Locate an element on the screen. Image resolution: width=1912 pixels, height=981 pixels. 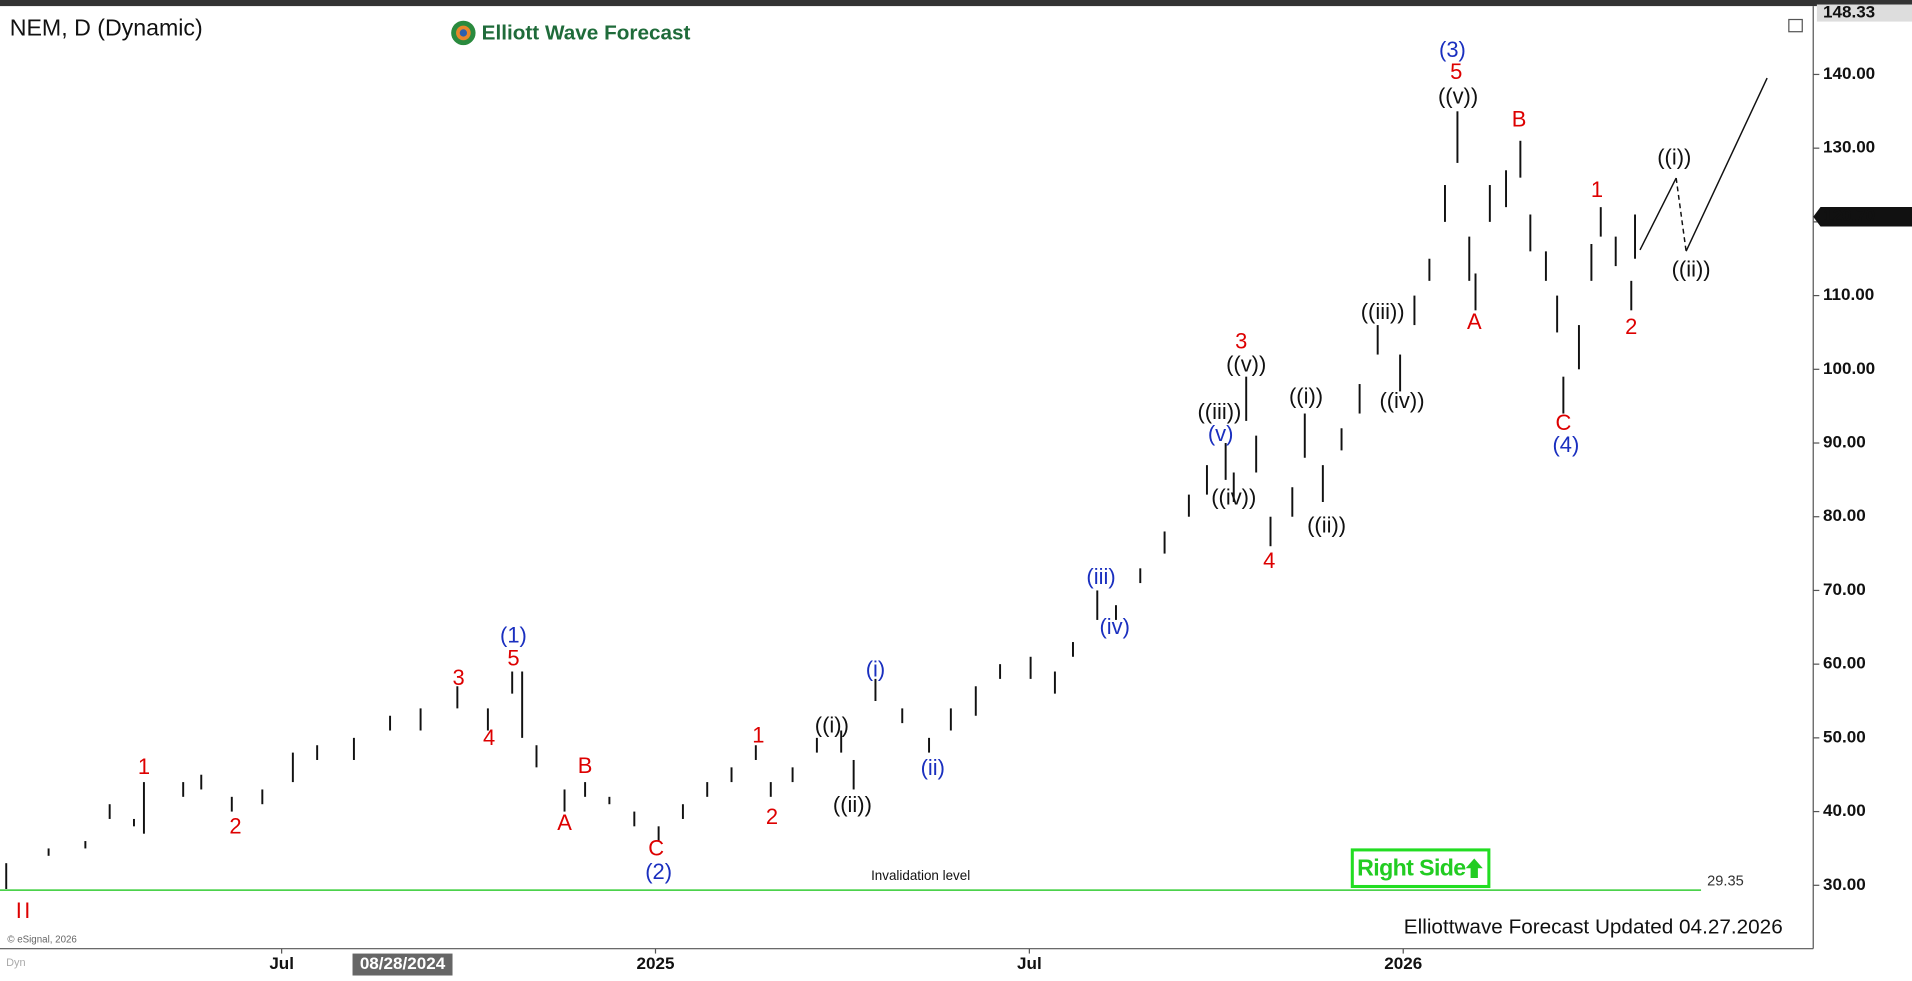
y-tick-label: 100.00 is located at coordinates (1849, 368).